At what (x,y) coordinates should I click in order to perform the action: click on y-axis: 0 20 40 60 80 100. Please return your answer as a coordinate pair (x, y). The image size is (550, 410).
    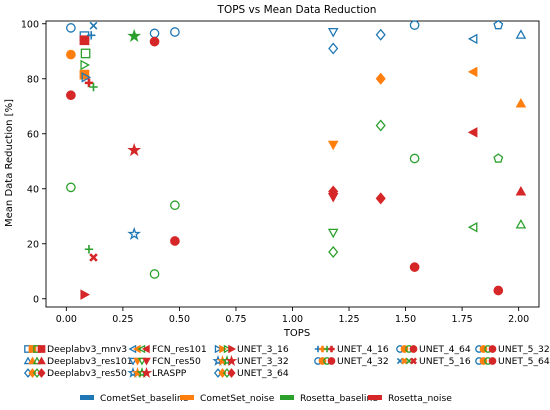
    Looking at the image, I should click on (33, 162).